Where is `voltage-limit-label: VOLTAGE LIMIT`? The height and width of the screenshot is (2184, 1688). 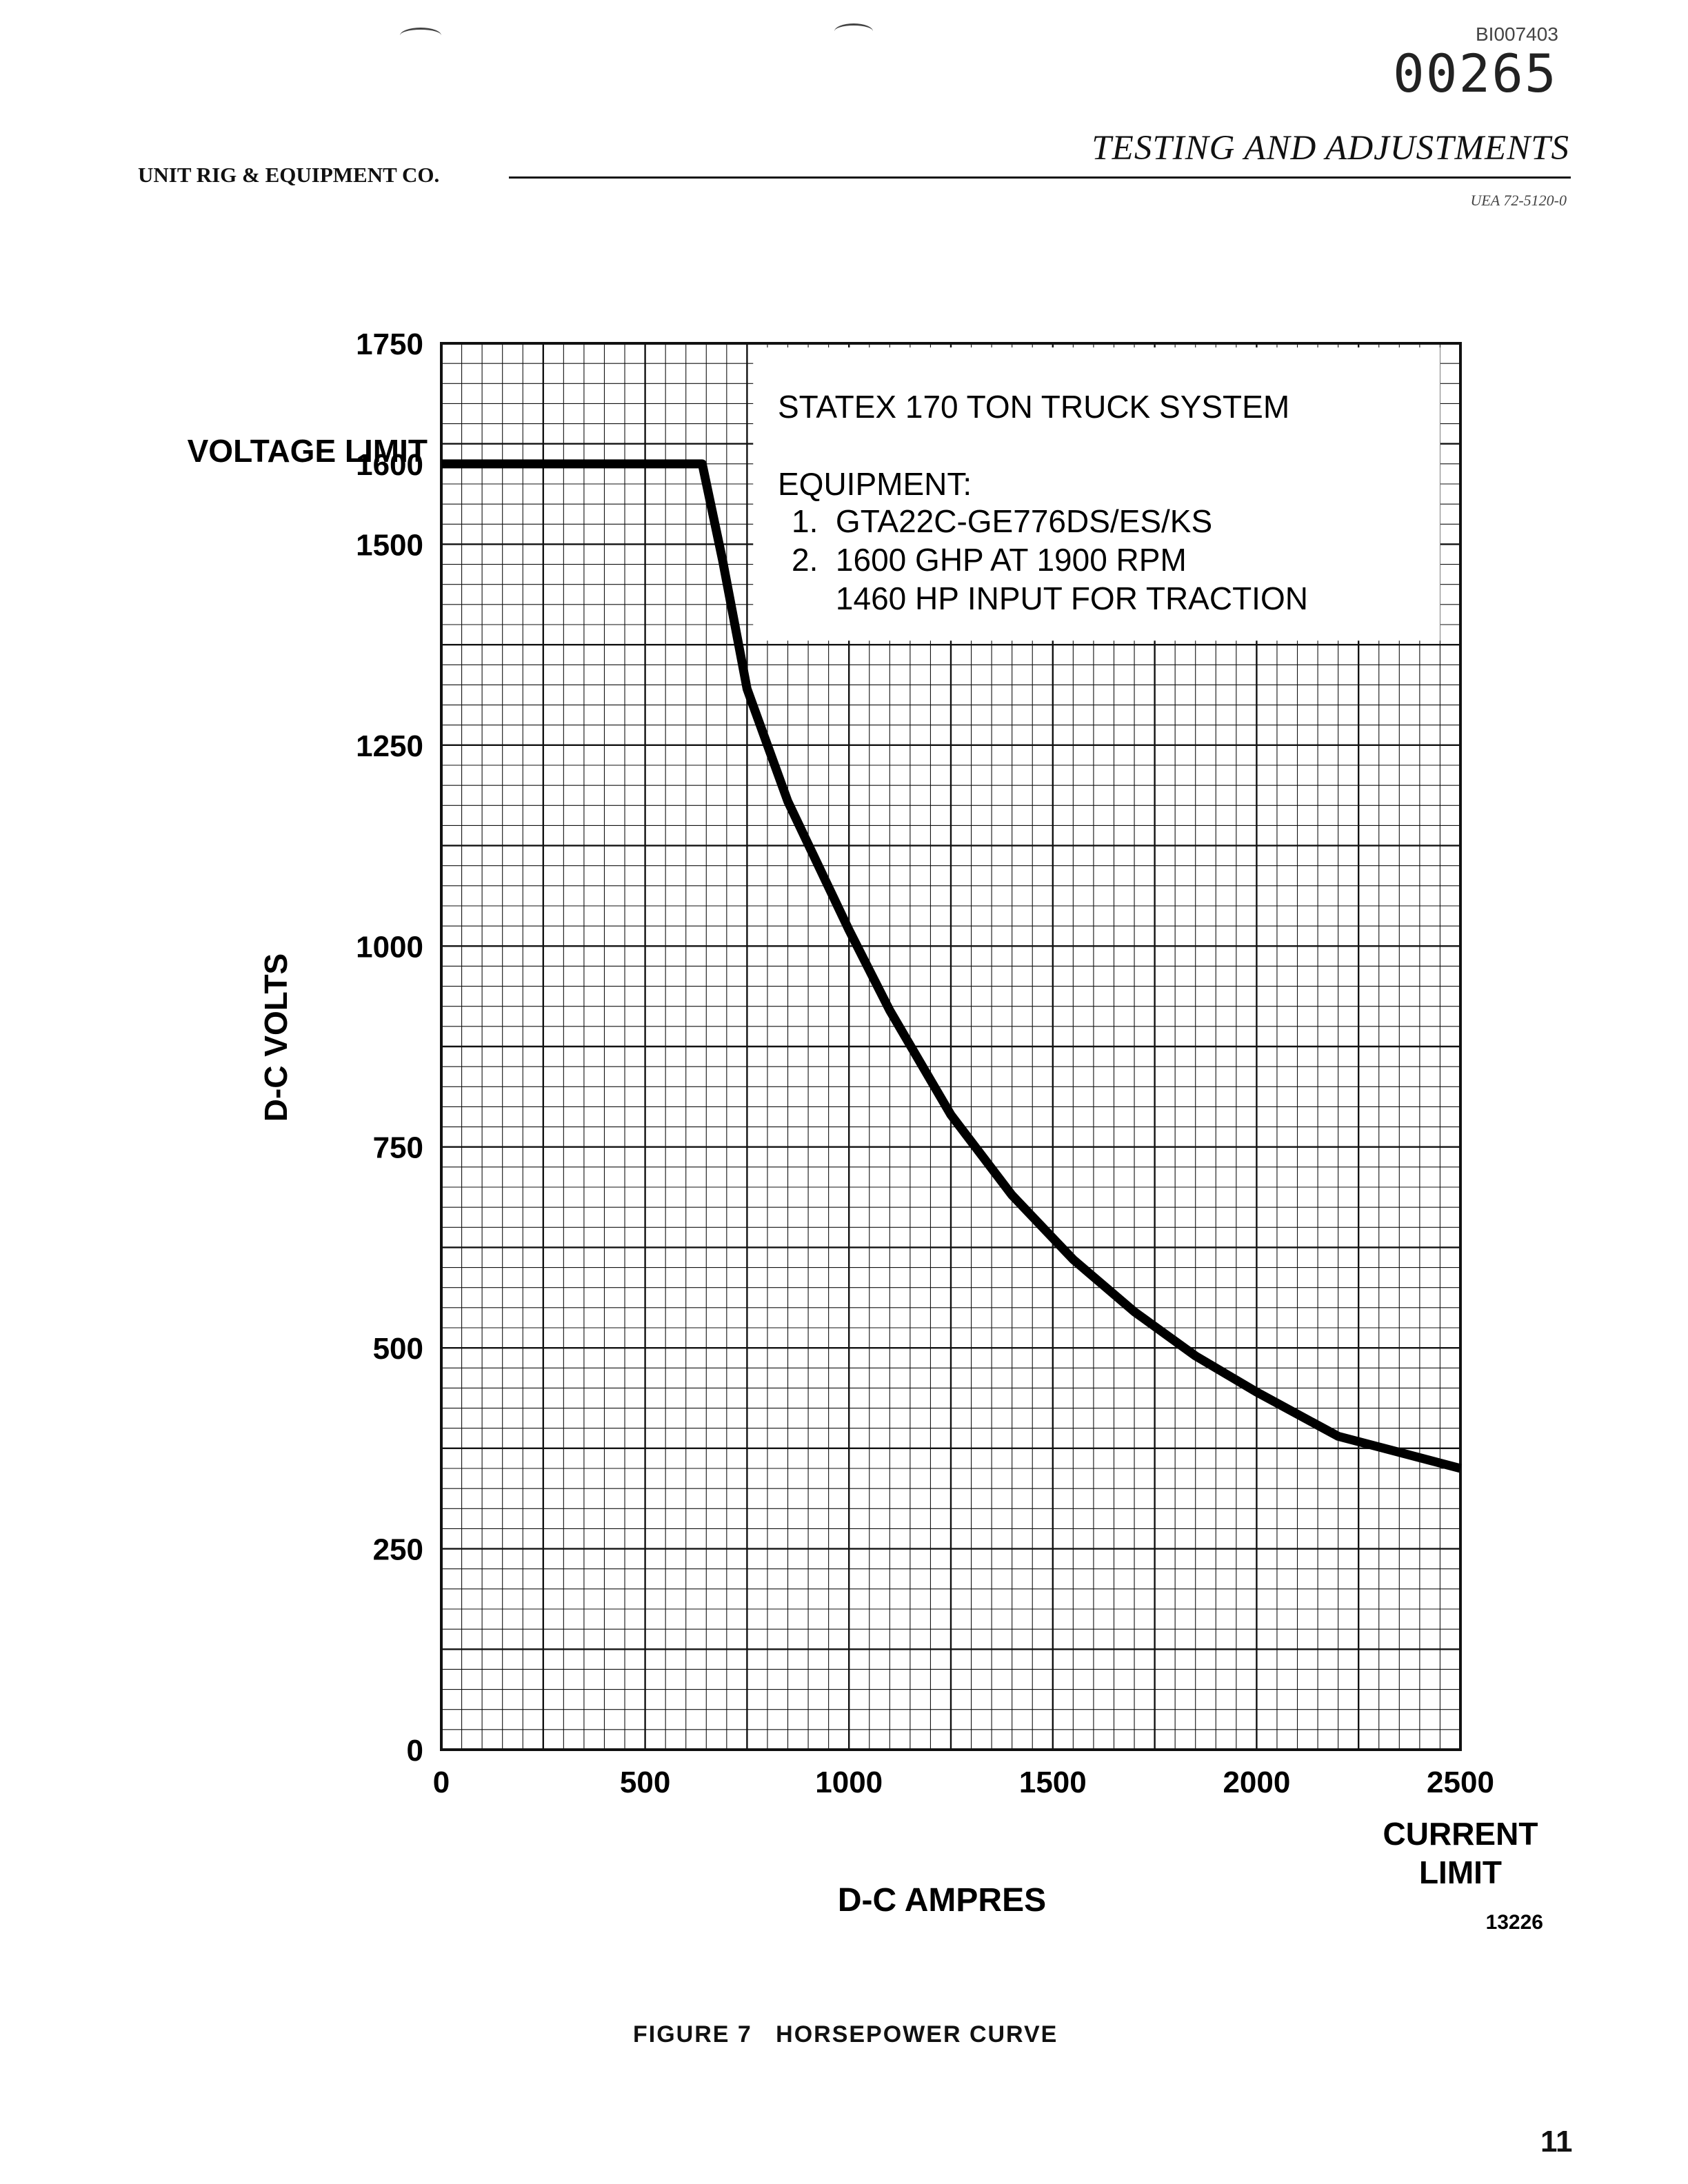
voltage-limit-label: VOLTAGE LIMIT is located at coordinates (308, 451).